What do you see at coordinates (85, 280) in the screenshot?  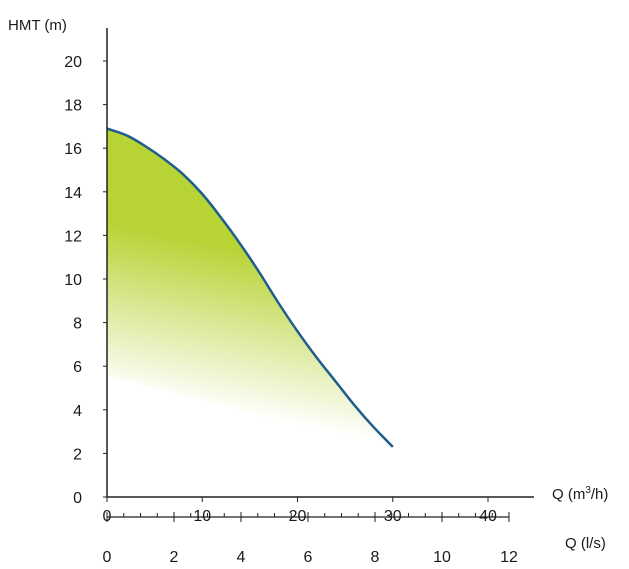 I see `y-axis-ticks: 0 2 4 6 8 10 12 14 16 18 20` at bounding box center [85, 280].